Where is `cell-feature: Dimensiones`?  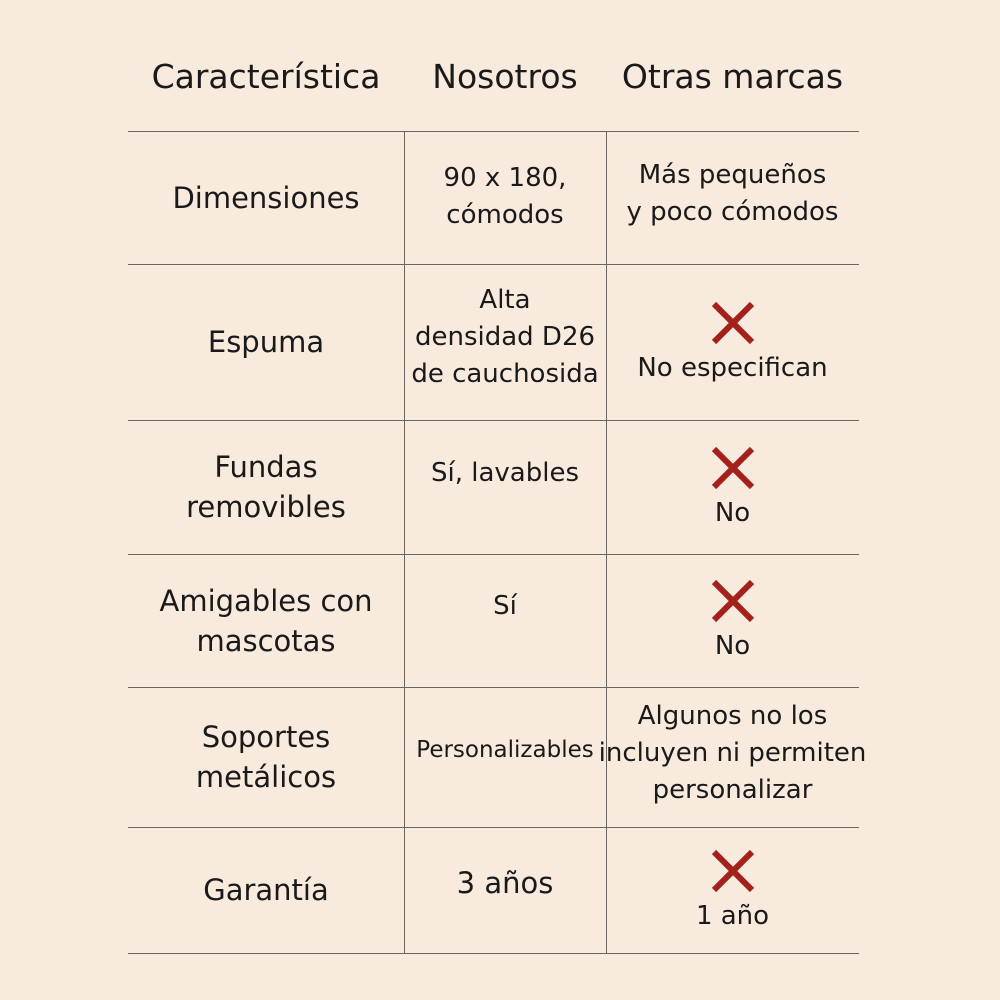 cell-feature: Dimensiones is located at coordinates (266, 197).